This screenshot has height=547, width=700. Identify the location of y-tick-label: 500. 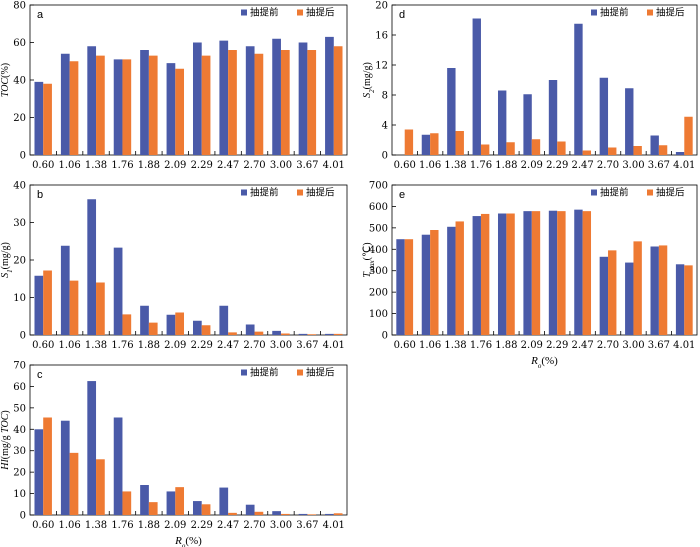
(378, 228).